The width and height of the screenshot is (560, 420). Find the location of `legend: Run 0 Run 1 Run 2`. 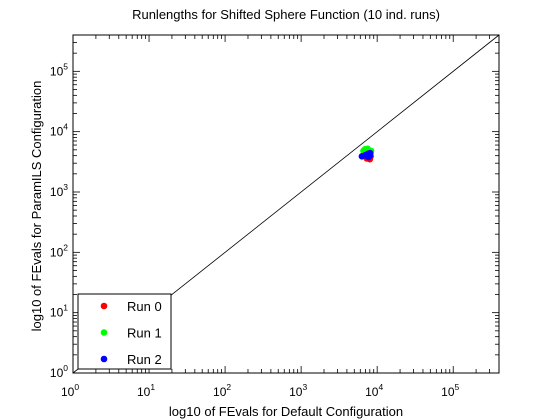

legend: Run 0 Run 1 Run 2 is located at coordinates (124, 331).